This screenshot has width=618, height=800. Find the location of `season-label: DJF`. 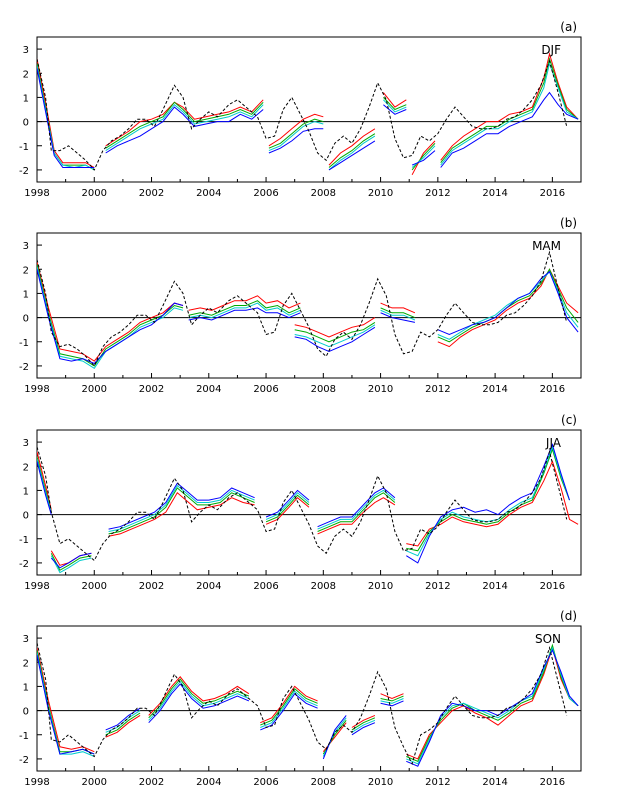

season-label: DJF is located at coordinates (551, 50).